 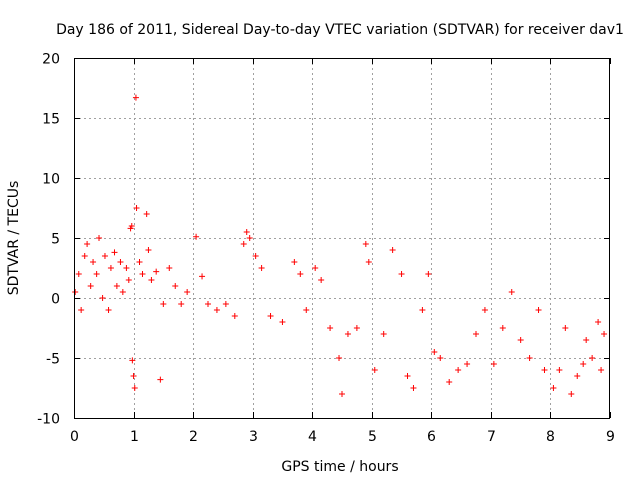 I want to click on x-tick-label: 1, so click(x=134, y=437).